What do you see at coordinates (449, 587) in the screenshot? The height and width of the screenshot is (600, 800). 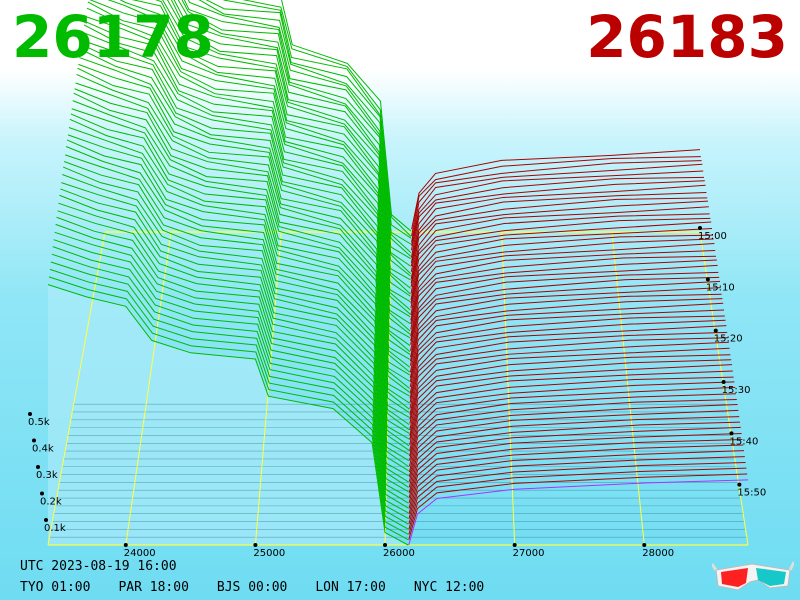 I see `clock-4: NYC 12:00` at bounding box center [449, 587].